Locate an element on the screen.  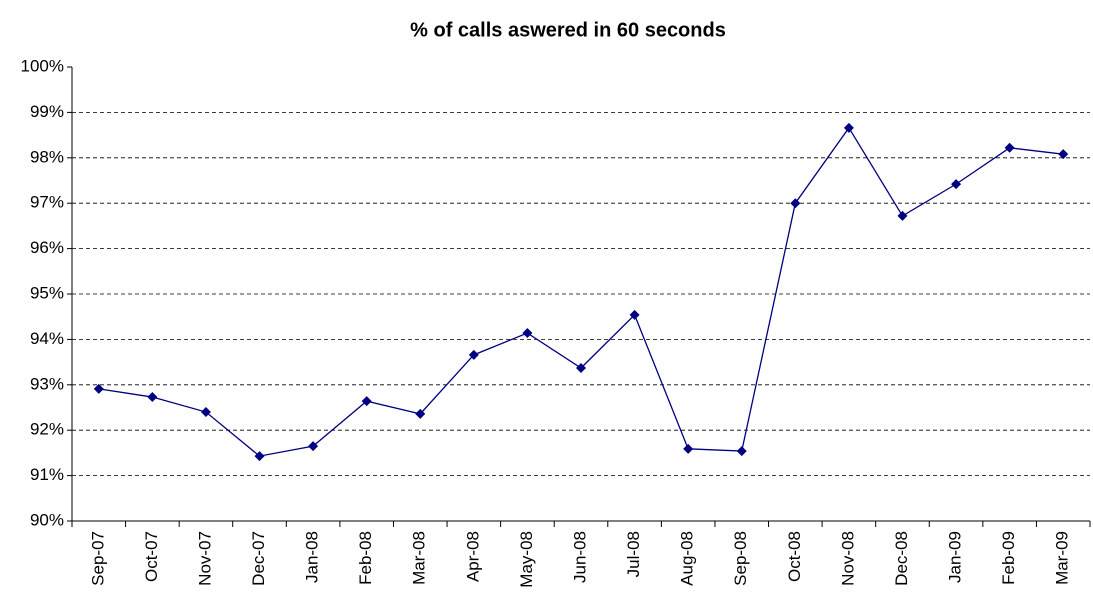
y-tick-label: 98% is located at coordinates (47, 156).